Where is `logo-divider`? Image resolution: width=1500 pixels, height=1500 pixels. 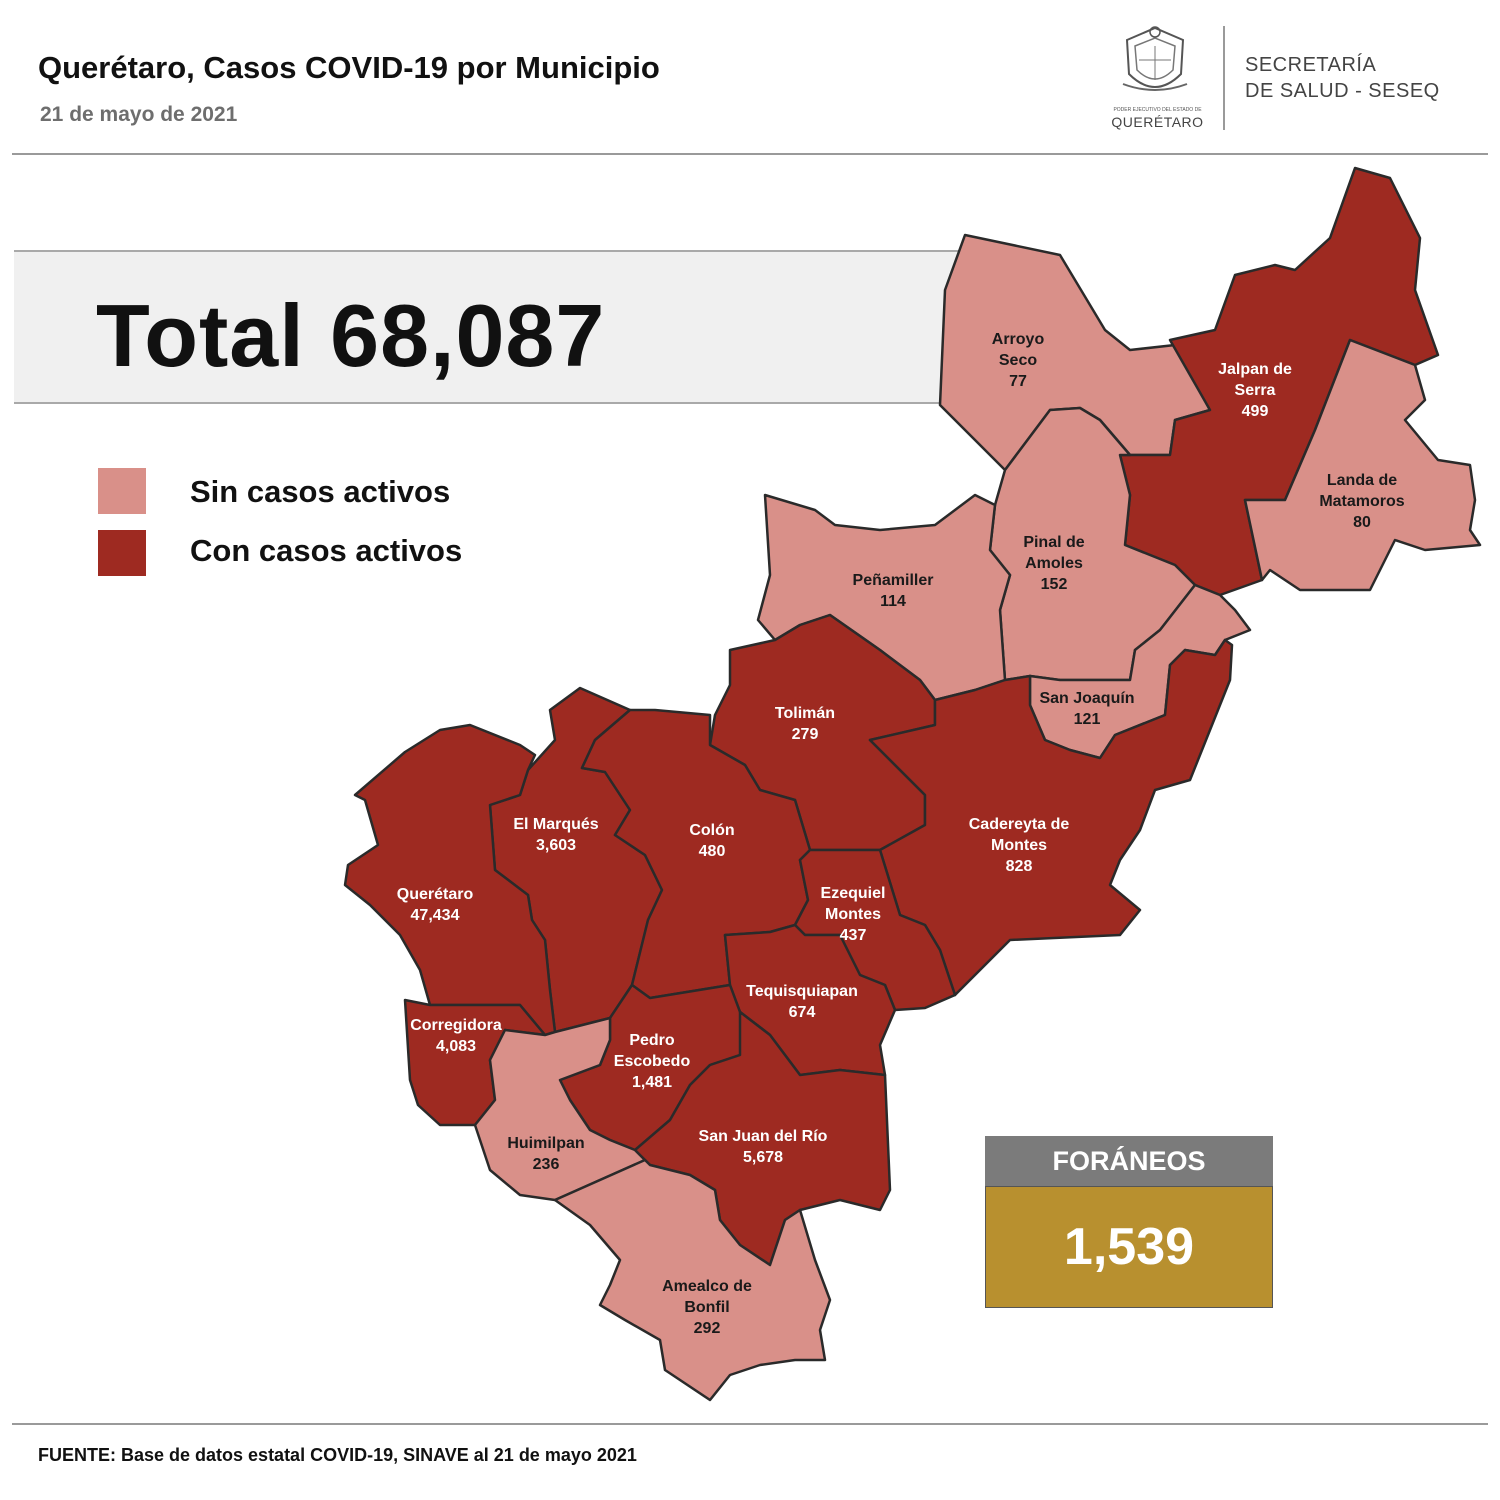
logo-divider is located at coordinates (1224, 78).